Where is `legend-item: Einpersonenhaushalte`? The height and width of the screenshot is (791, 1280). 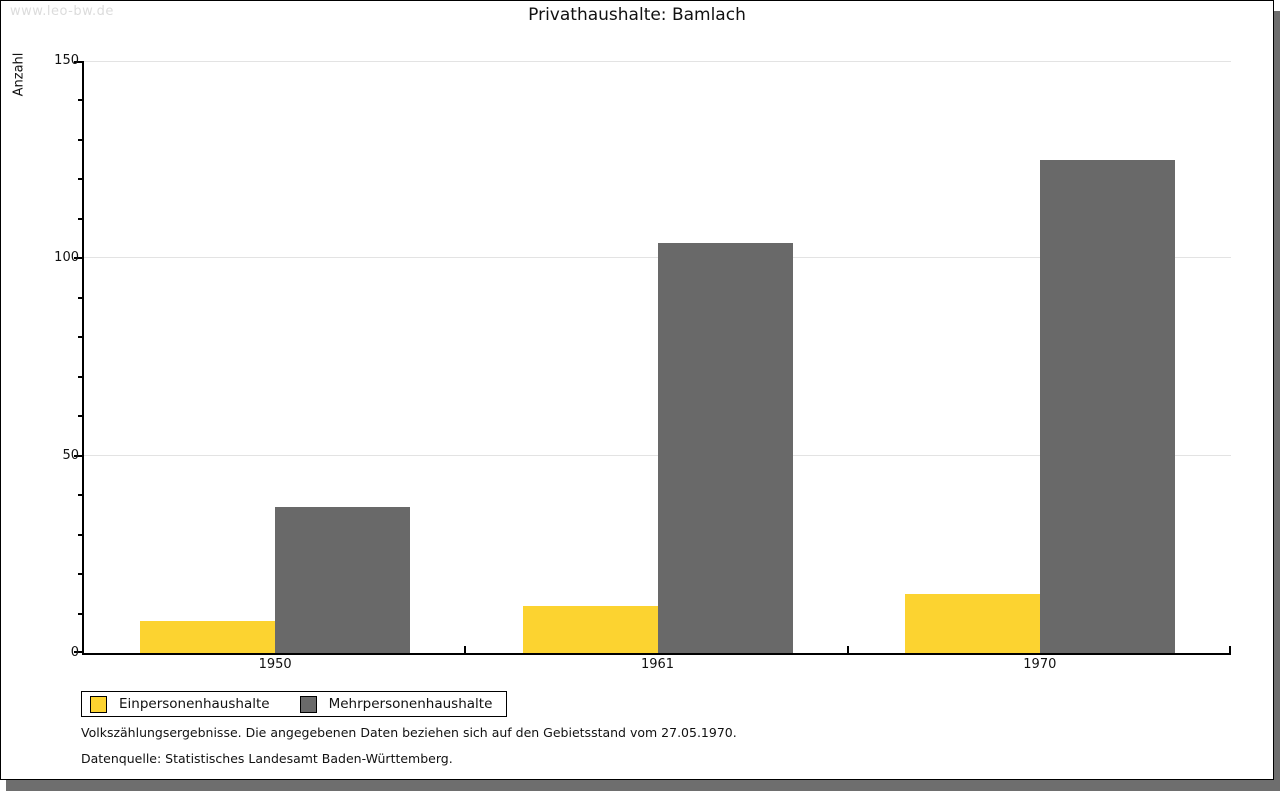
legend-item: Einpersonenhaushalte is located at coordinates (180, 704).